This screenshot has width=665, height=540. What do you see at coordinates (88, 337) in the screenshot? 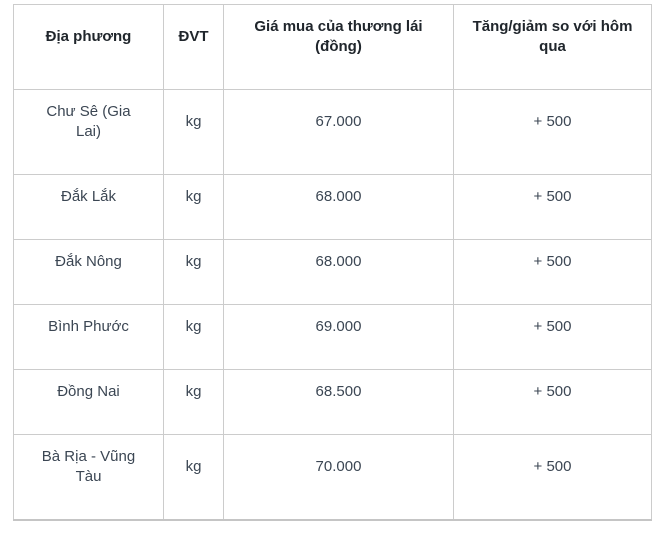
I see `cell-location: Bình Phước` at bounding box center [88, 337].